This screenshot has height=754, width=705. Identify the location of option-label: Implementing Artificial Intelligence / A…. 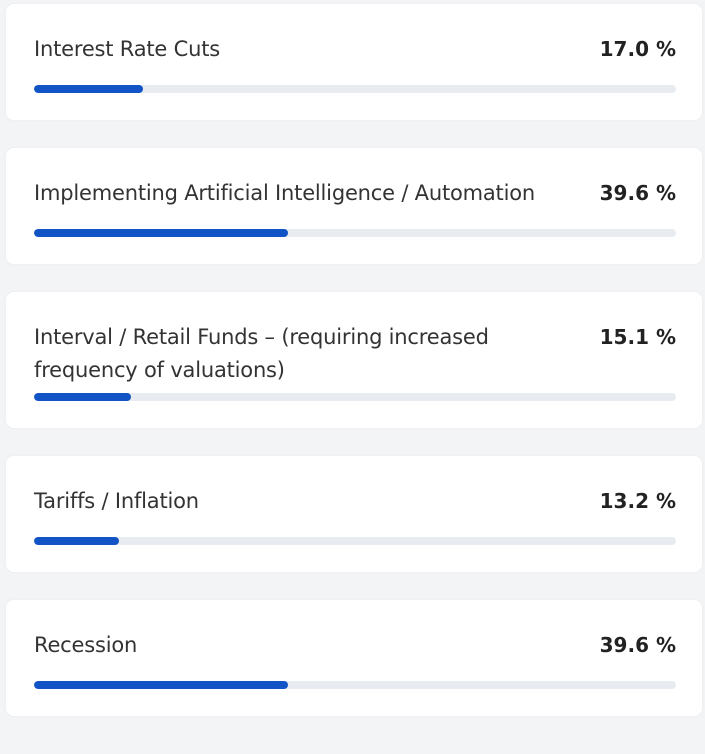
(284, 193).